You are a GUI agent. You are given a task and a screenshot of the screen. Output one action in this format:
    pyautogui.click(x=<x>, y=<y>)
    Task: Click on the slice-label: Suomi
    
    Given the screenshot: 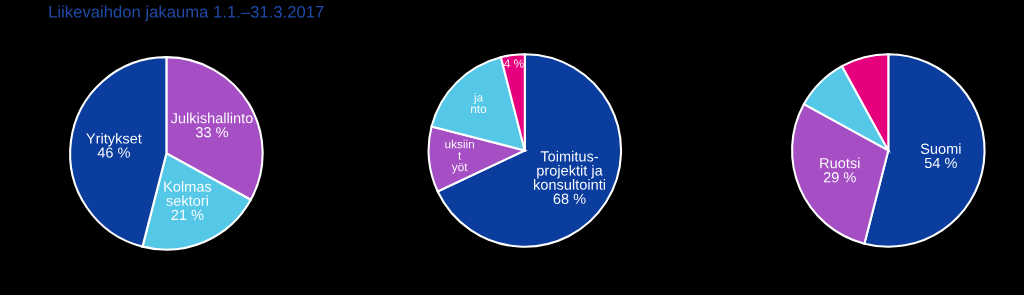 What is the action you would take?
    pyautogui.click(x=940, y=148)
    